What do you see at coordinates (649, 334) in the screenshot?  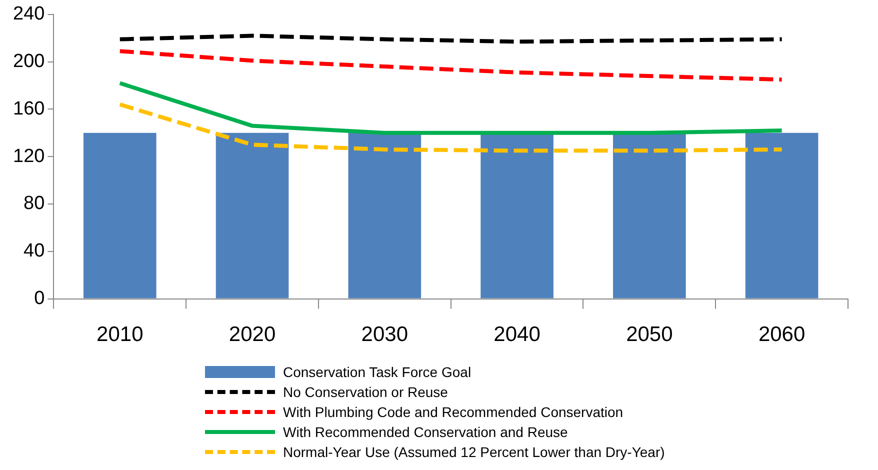 I see `x-tick-label: 2050` at bounding box center [649, 334].